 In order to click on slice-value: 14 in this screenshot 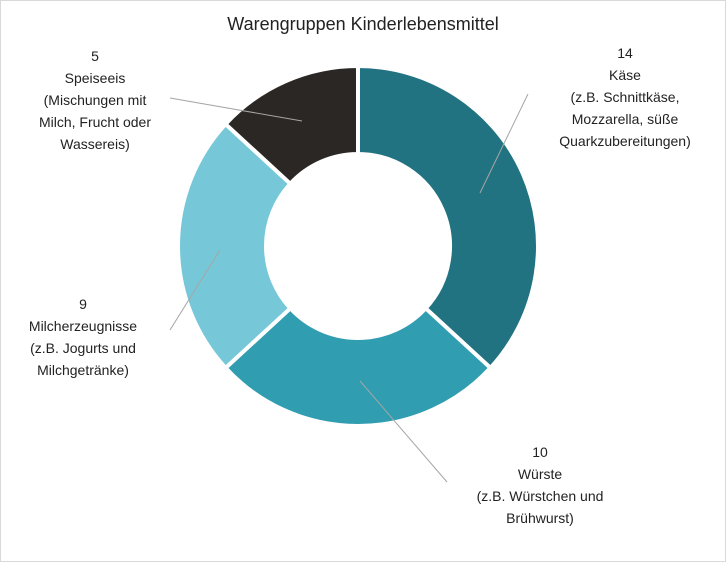, I will do `click(625, 53)`.